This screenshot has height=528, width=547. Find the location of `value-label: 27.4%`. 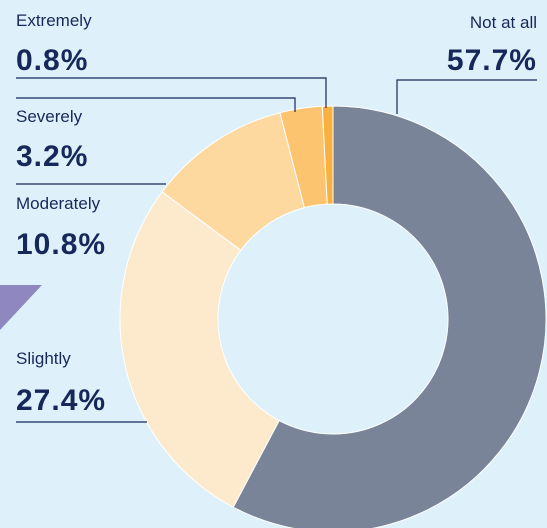

value-label: 27.4% is located at coordinates (61, 400).